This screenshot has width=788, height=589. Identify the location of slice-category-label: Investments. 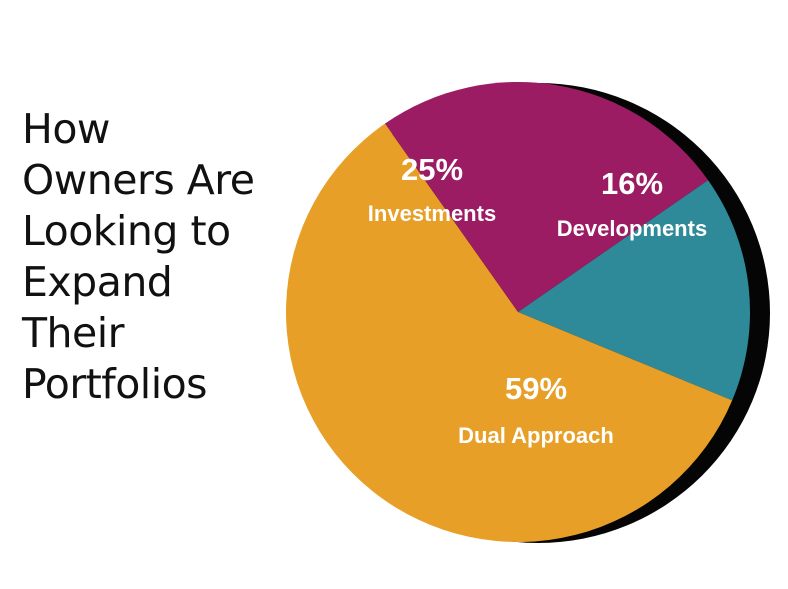
(432, 213).